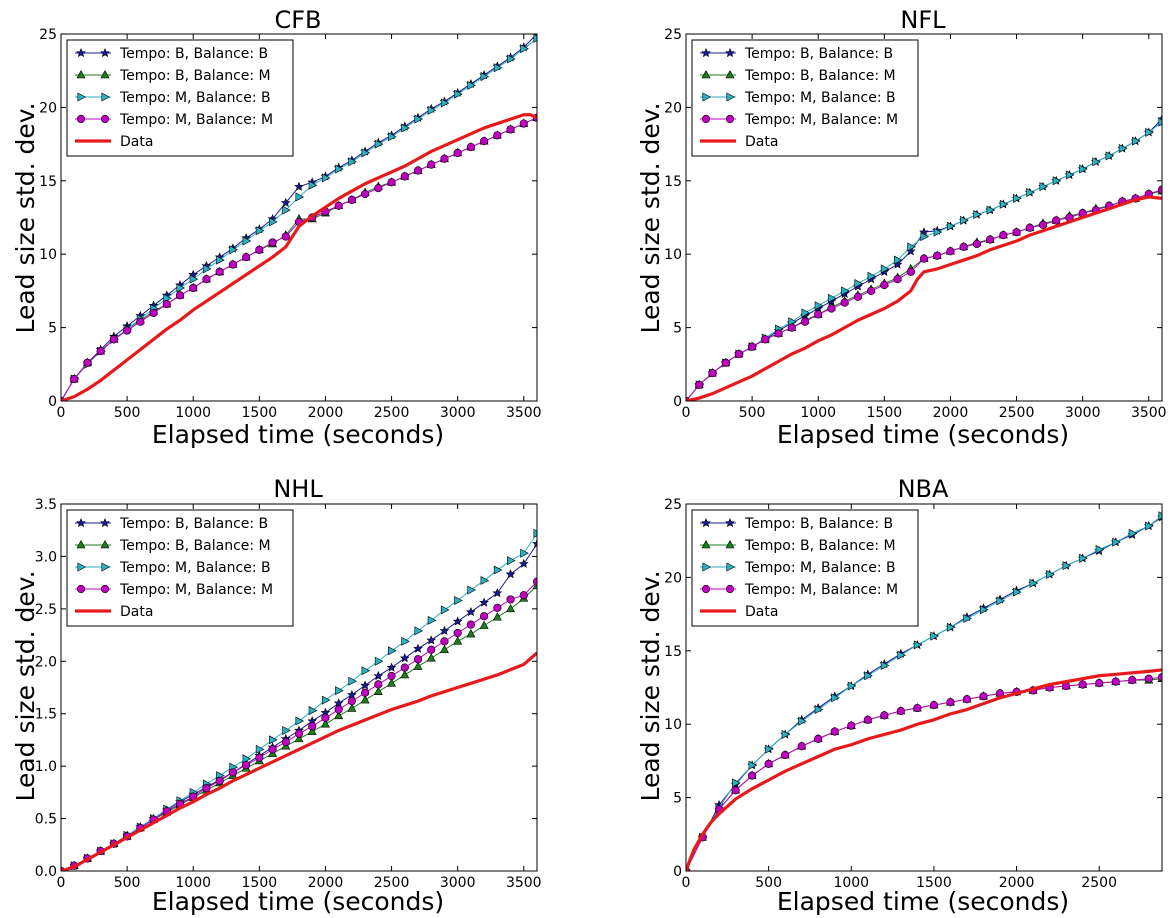  I want to click on y-tick-label: 1.5, so click(46, 715).